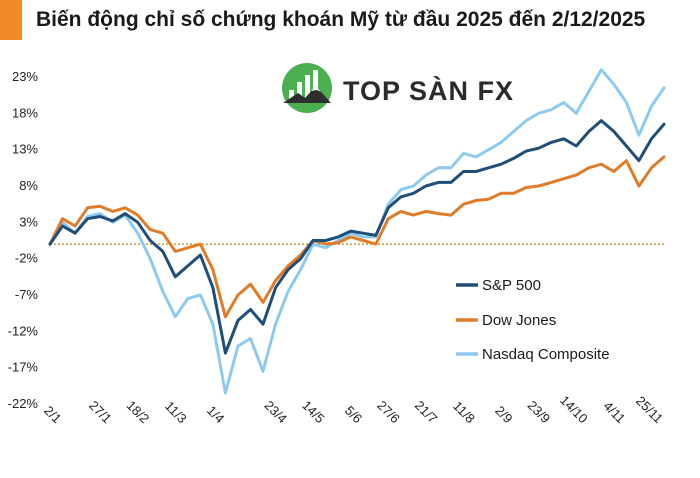 This screenshot has width=700, height=478. I want to click on x-tick-label: 11/8, so click(464, 412).